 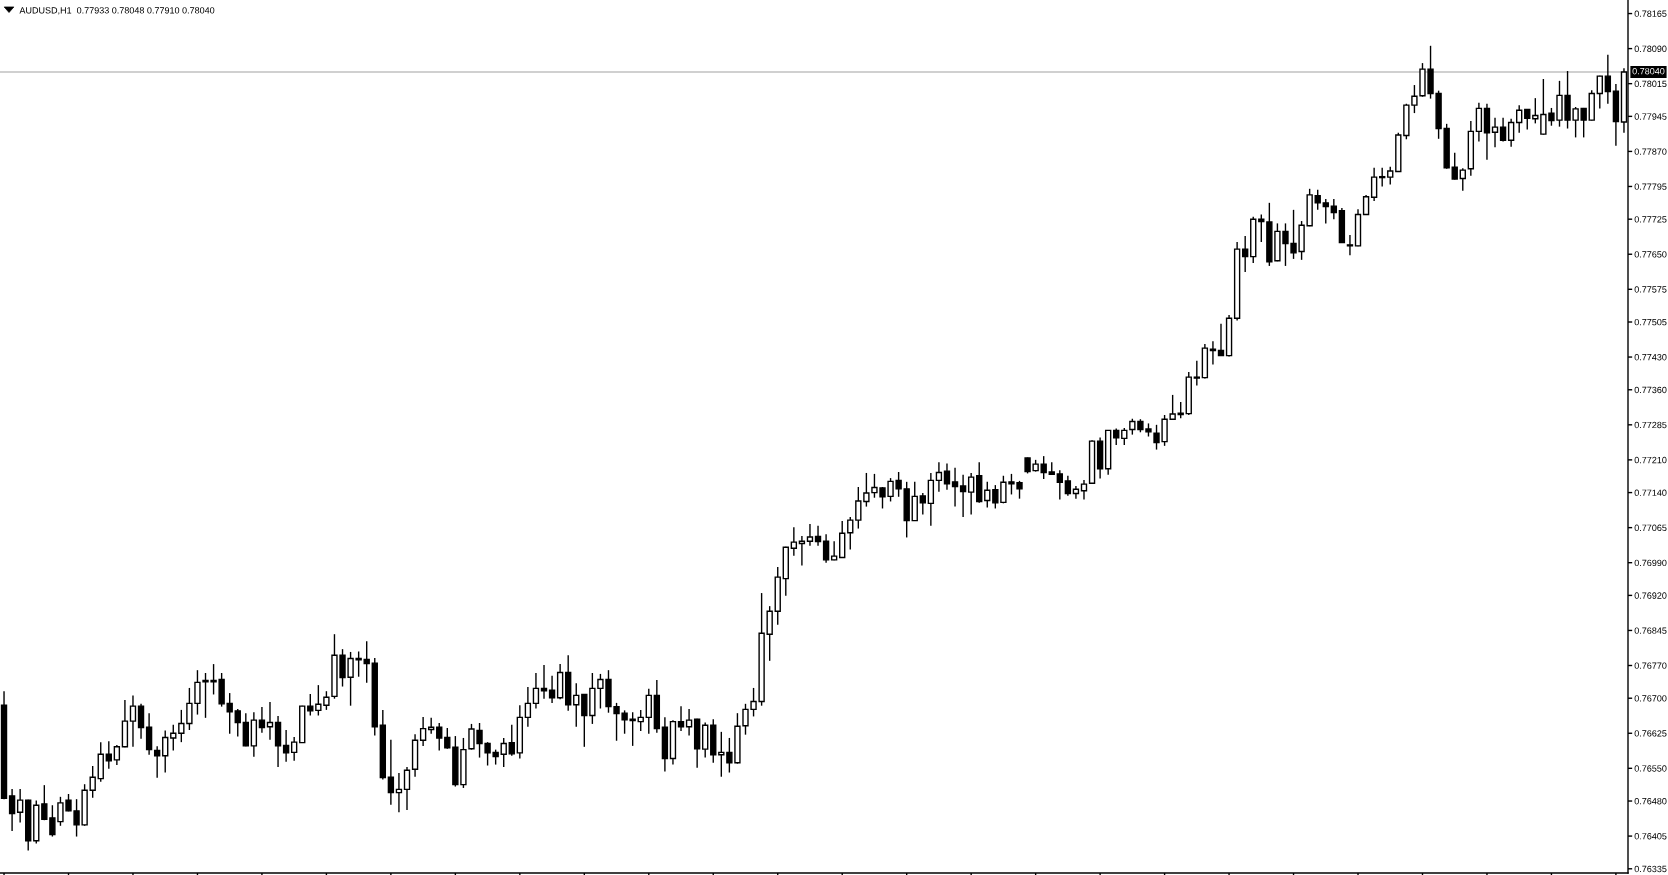 I want to click on y-tick-label: 0.77795, so click(x=1650, y=186).